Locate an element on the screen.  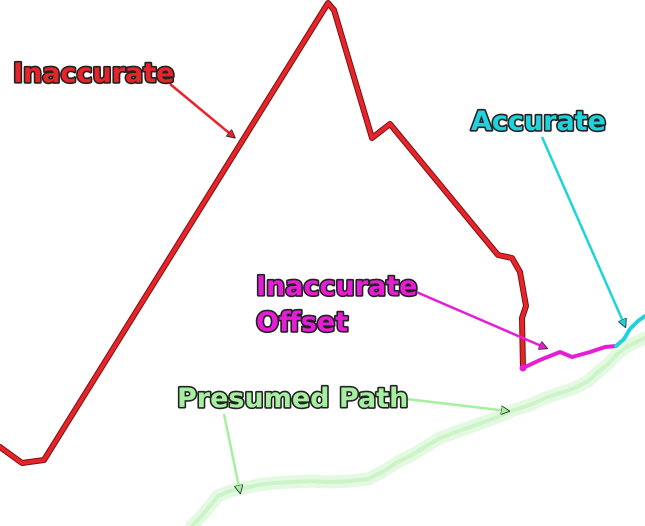
accurate-path-line is located at coordinates (629, 331).